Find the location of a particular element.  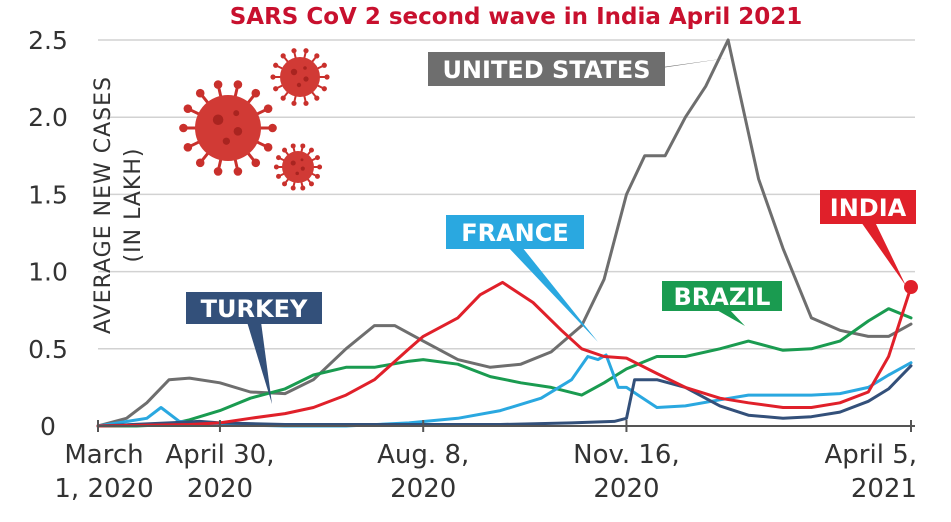

label-france: FRANCE is located at coordinates (522, 278).